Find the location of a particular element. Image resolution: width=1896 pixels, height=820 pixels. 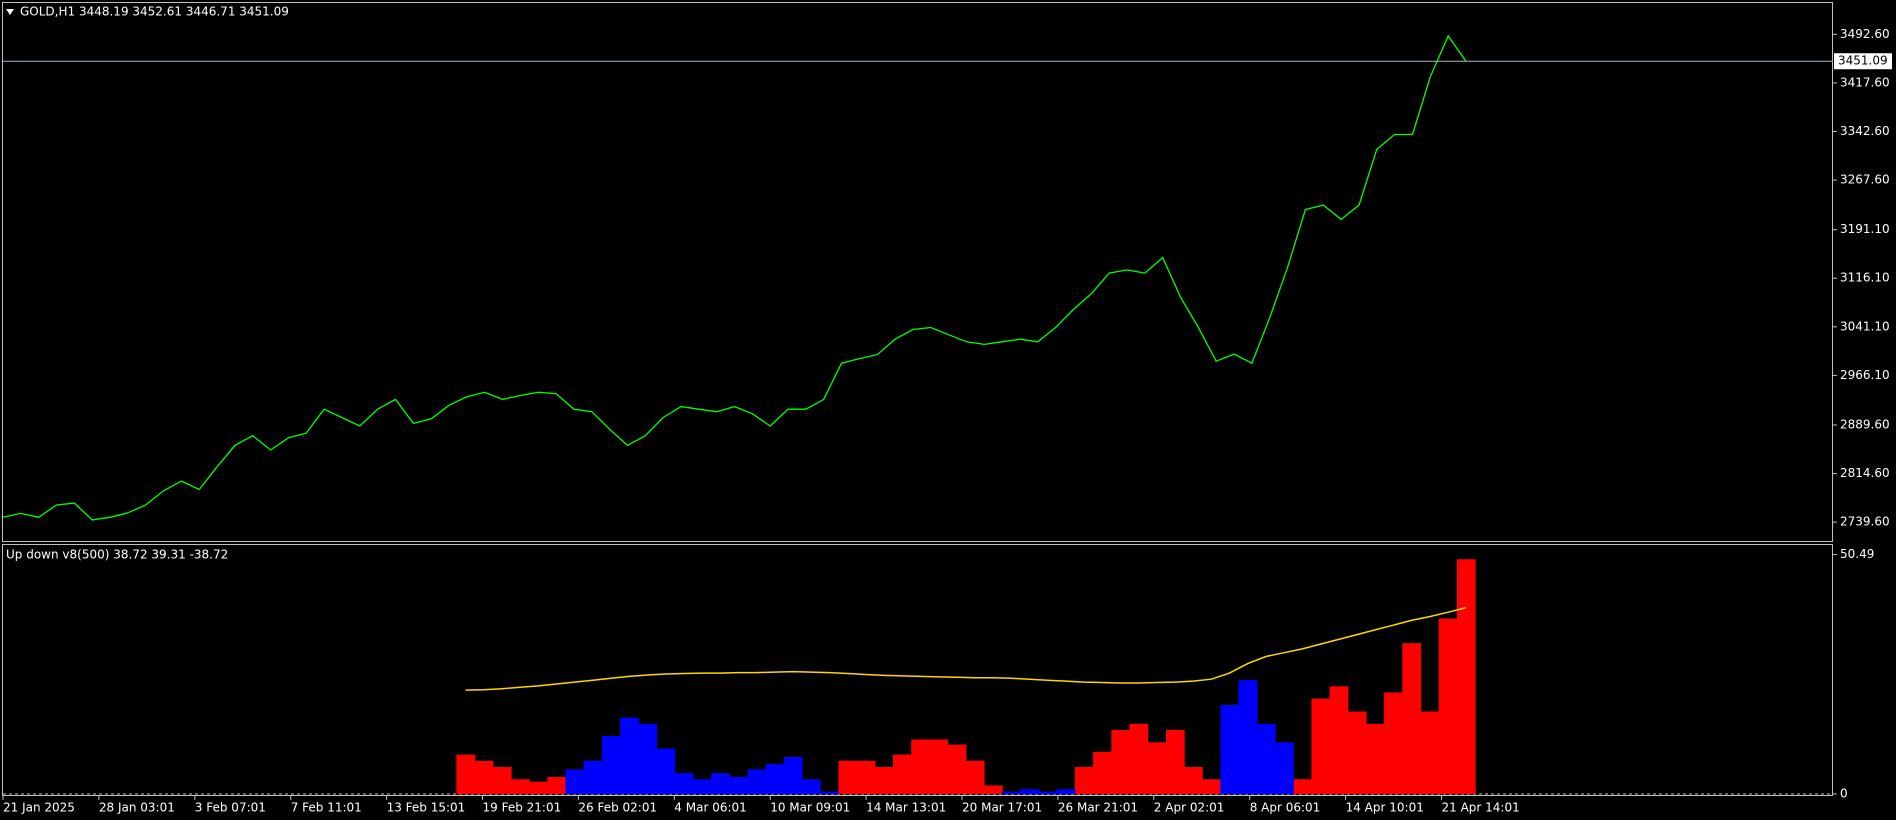

y-tick-label: 3191.10 is located at coordinates (1865, 229).